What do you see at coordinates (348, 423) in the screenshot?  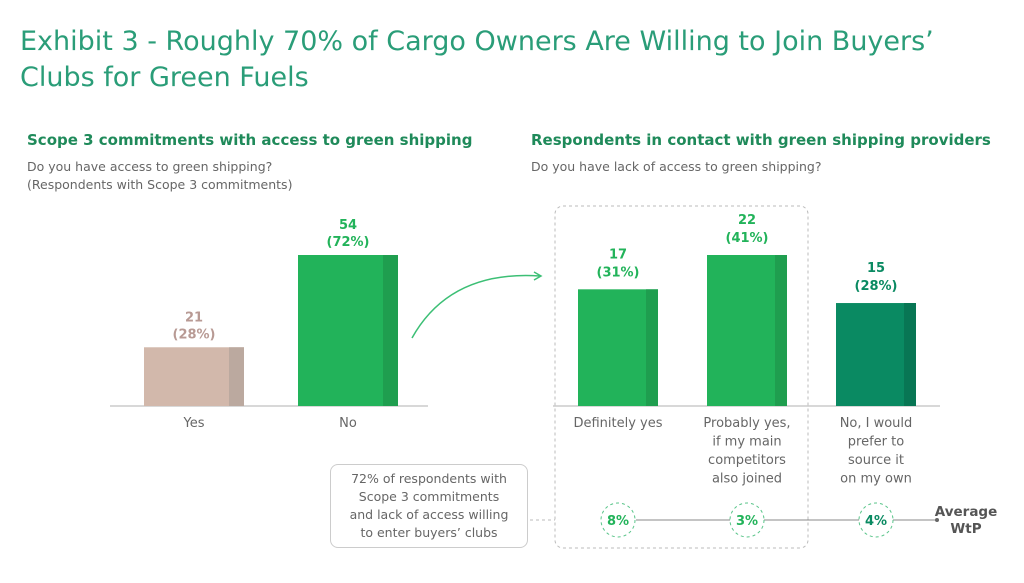 I see `category-label: No` at bounding box center [348, 423].